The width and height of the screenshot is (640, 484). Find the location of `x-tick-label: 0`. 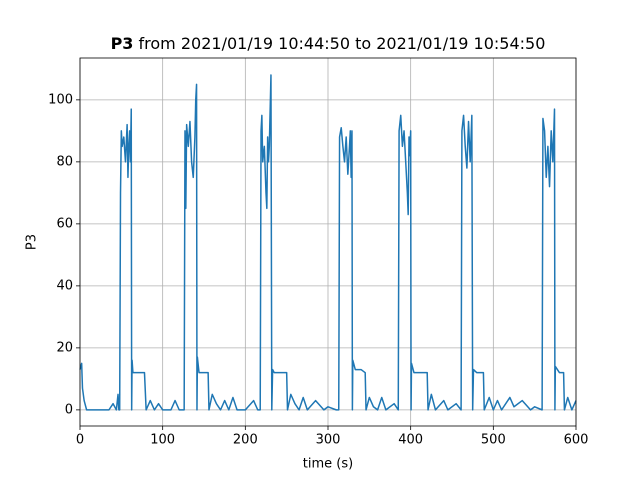

x-tick-label: 0 is located at coordinates (80, 440).